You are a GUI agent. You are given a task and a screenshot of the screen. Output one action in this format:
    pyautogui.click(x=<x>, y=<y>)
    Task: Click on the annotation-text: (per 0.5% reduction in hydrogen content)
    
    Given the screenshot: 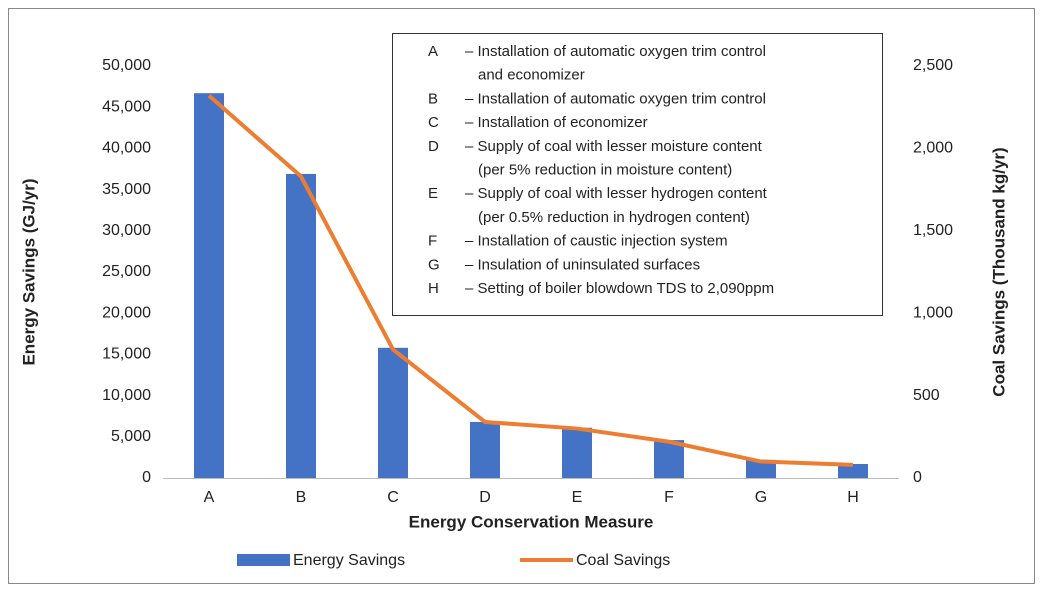 What is the action you would take?
    pyautogui.click(x=614, y=217)
    